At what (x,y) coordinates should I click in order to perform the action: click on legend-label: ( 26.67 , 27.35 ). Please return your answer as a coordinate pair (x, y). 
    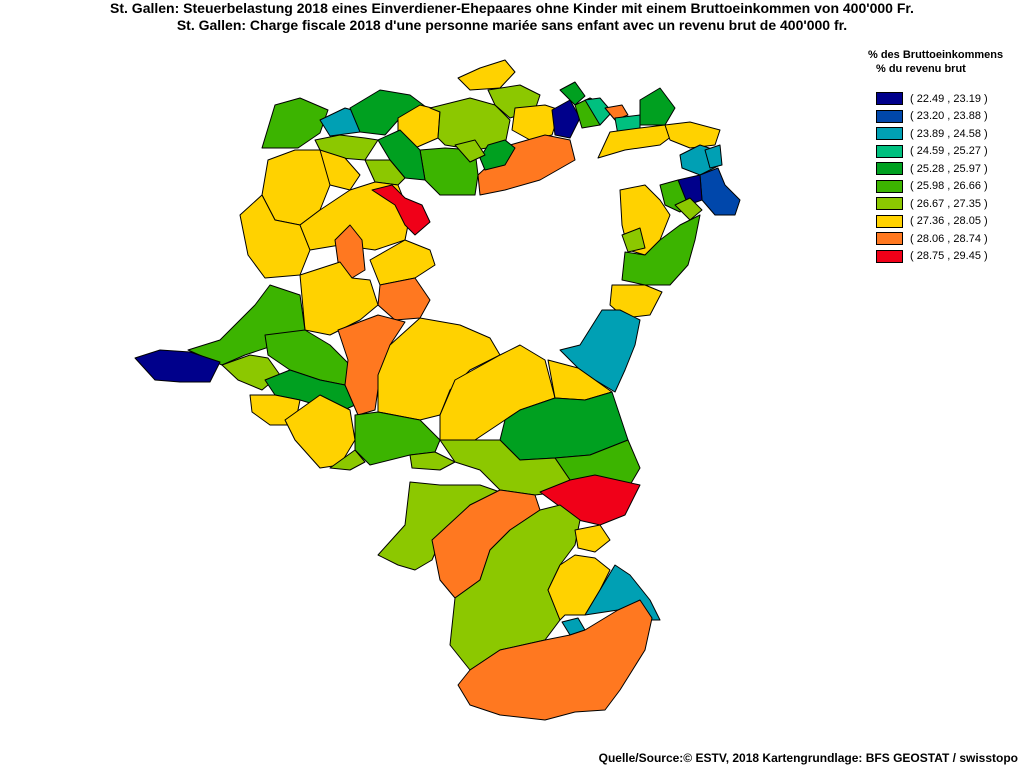
    Looking at the image, I should click on (949, 203).